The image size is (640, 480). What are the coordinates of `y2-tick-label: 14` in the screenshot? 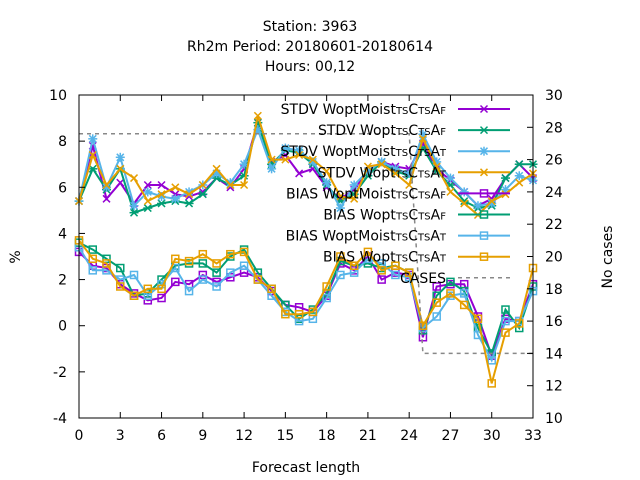 It's located at (554, 354).